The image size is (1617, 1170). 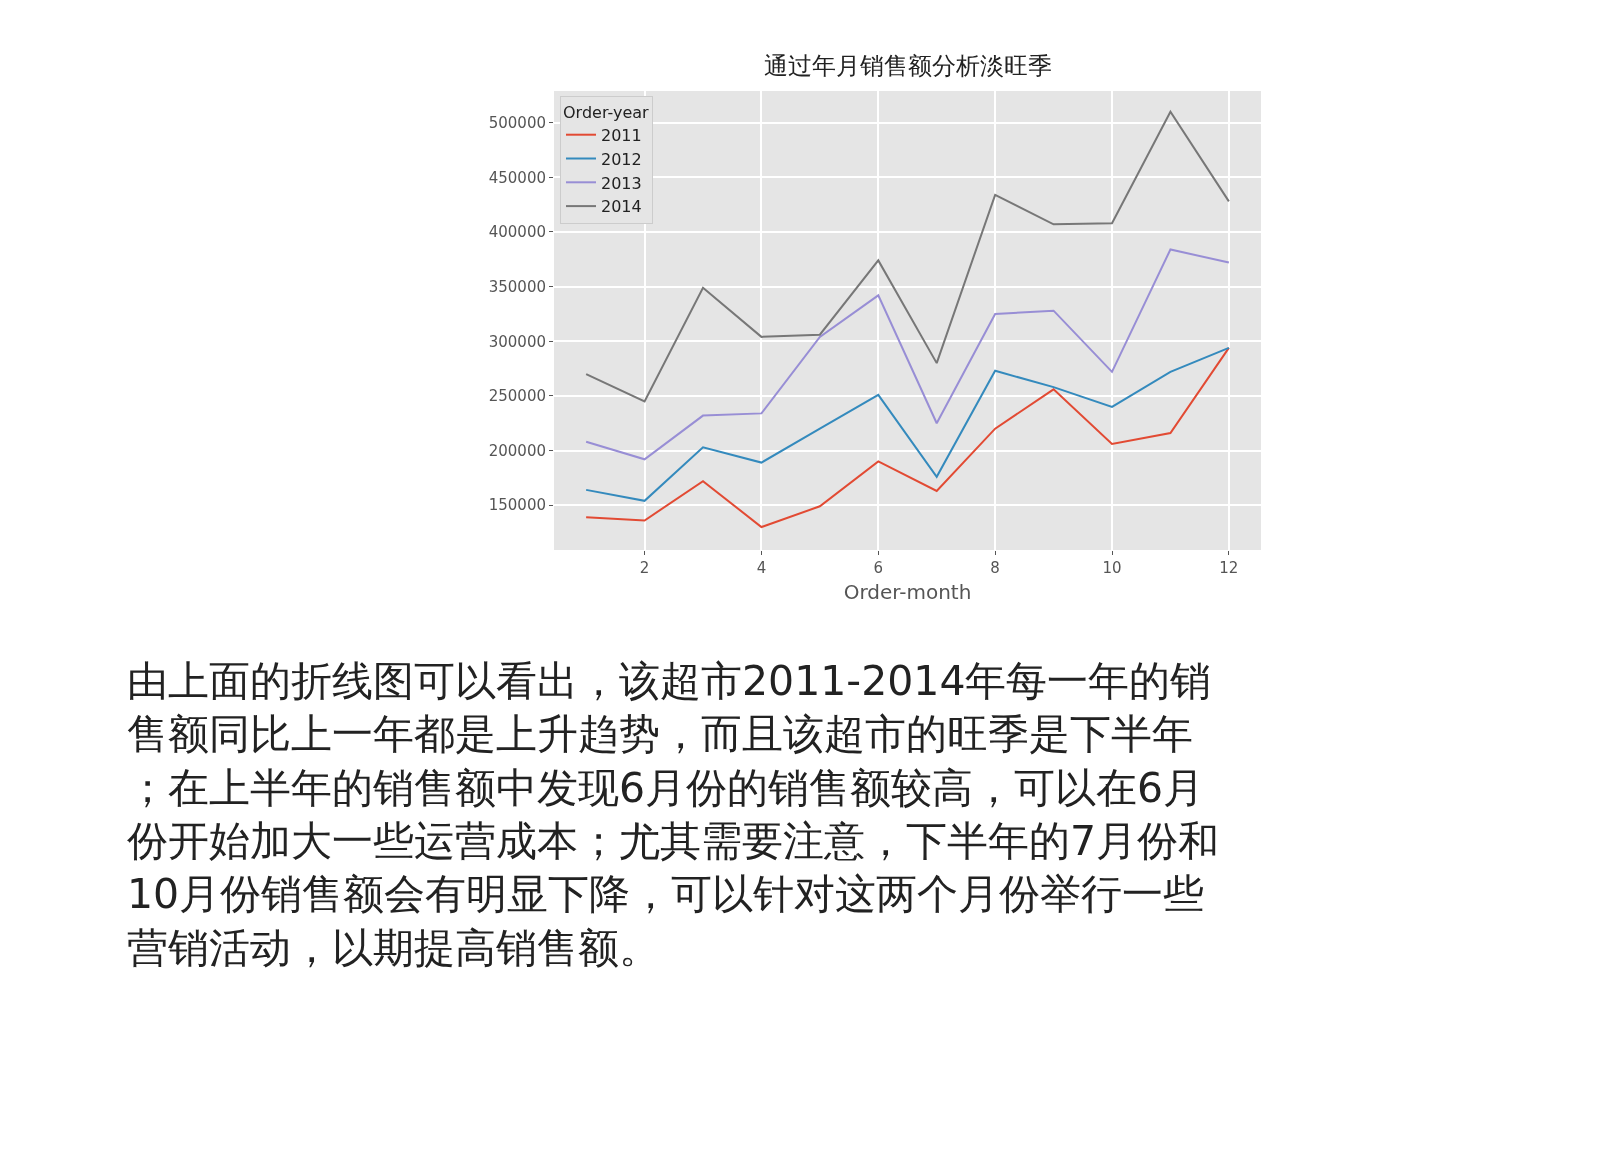 I want to click on x-tick-label: 6, so click(x=878, y=568).